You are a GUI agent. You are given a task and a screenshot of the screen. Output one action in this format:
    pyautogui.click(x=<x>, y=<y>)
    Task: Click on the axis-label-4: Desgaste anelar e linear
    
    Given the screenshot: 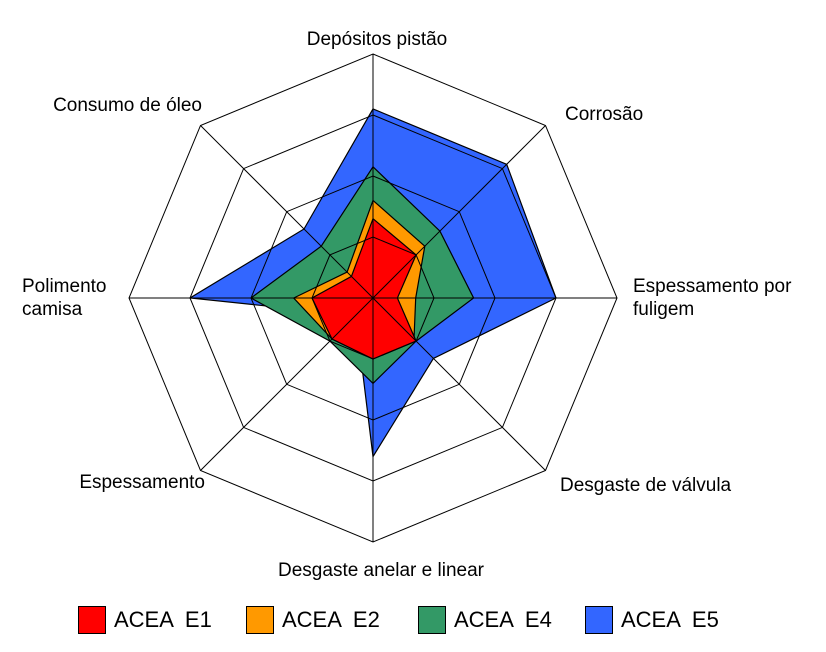 What is the action you would take?
    pyautogui.click(x=381, y=570)
    